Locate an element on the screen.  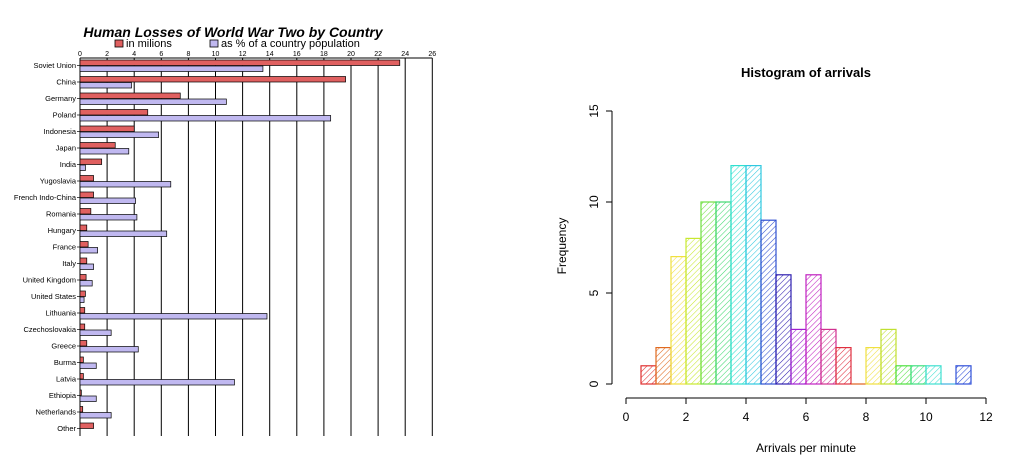
x-tick-label: 2 is located at coordinates (107, 54).